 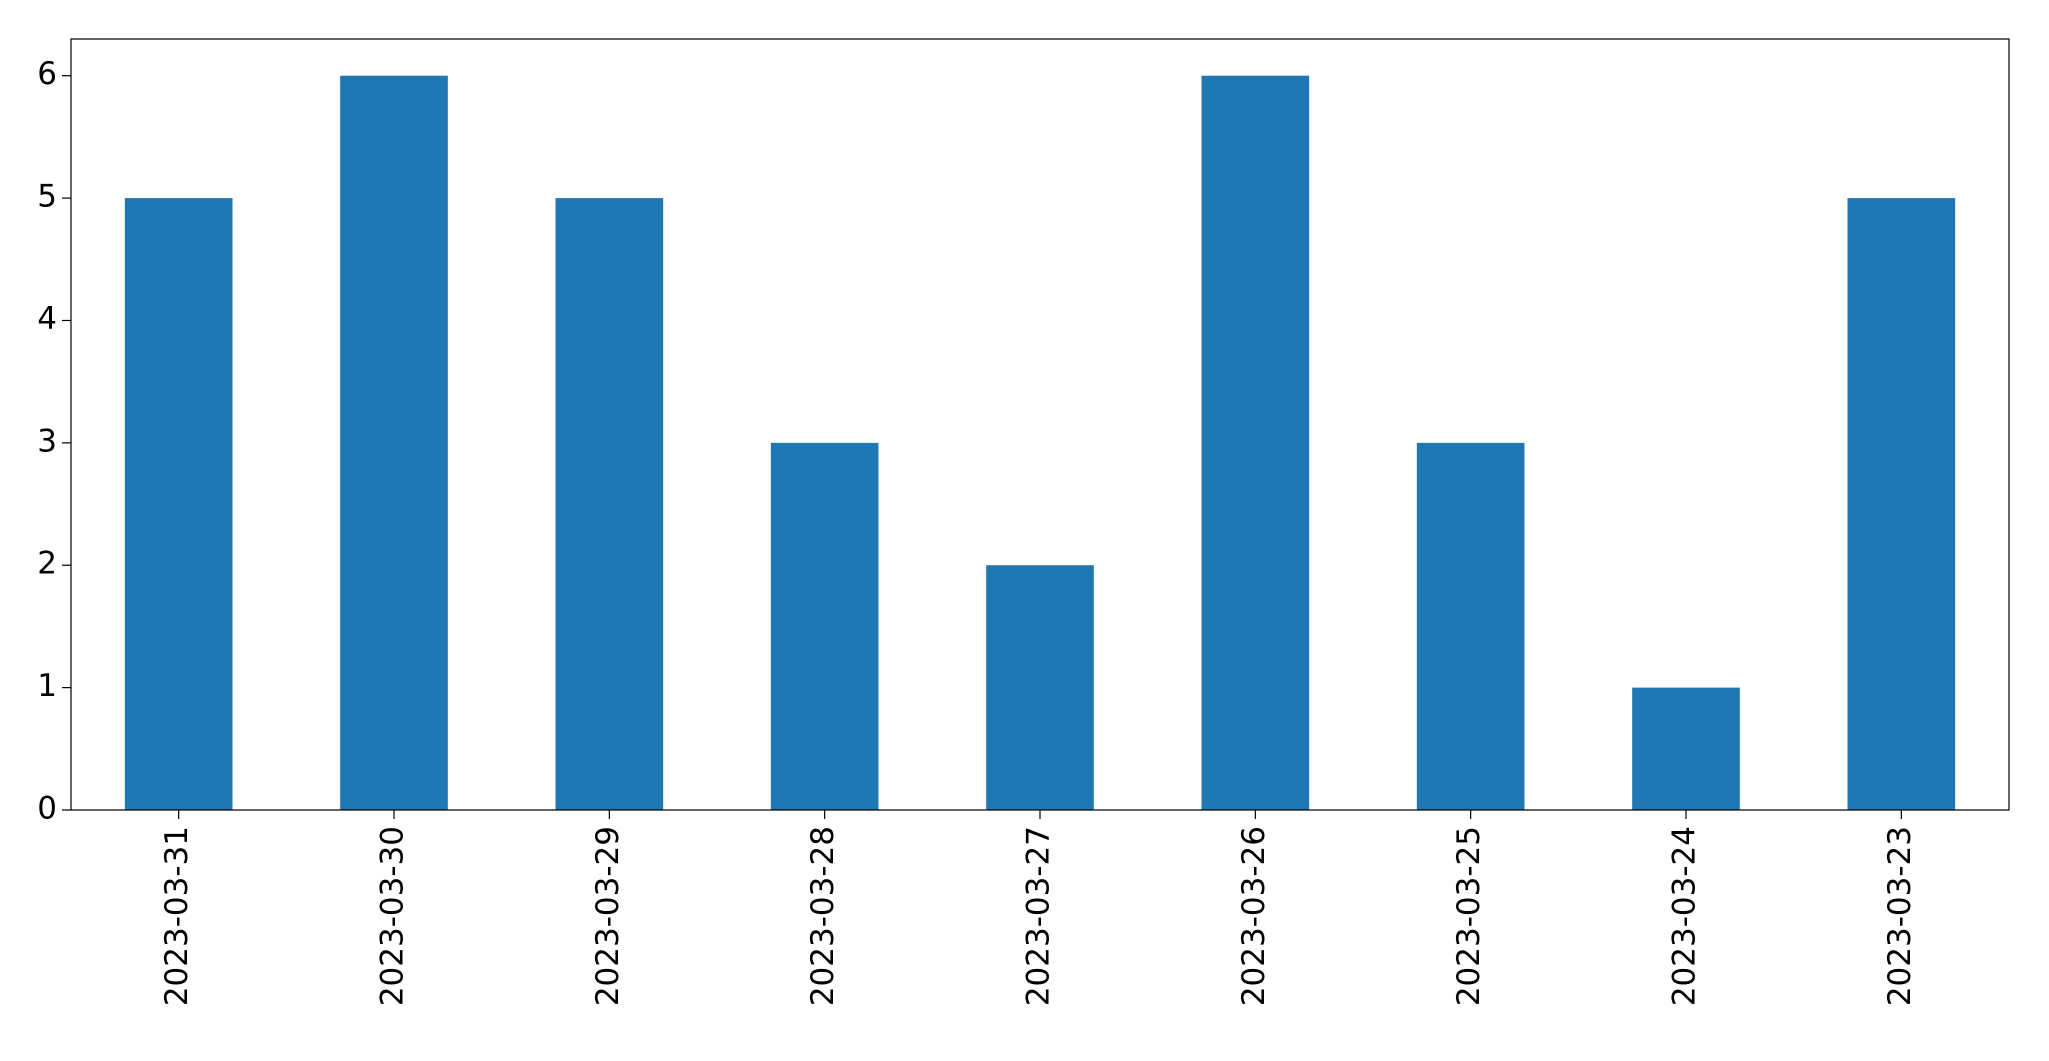 What do you see at coordinates (47, 809) in the screenshot?
I see `y-tick-label: 0` at bounding box center [47, 809].